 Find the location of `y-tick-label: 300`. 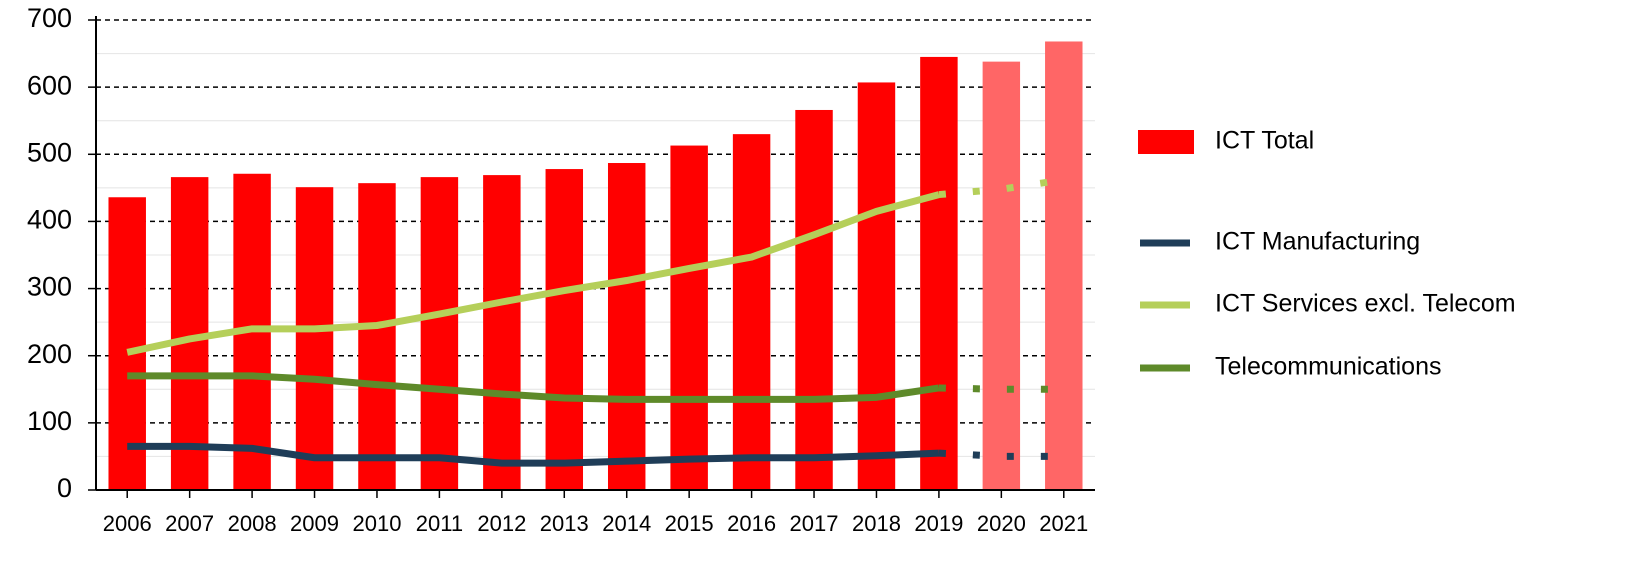

y-tick-label: 300 is located at coordinates (49, 287).